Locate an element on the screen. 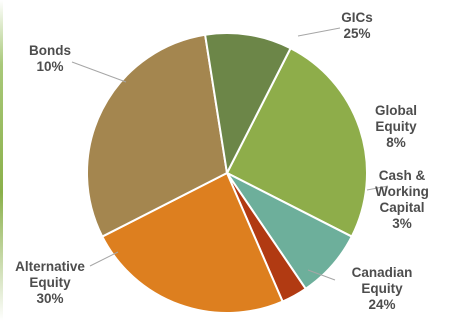 This screenshot has height=326, width=453. slice-label-cash-and-working-capital: Cash & Working Capital 3% is located at coordinates (402, 199).